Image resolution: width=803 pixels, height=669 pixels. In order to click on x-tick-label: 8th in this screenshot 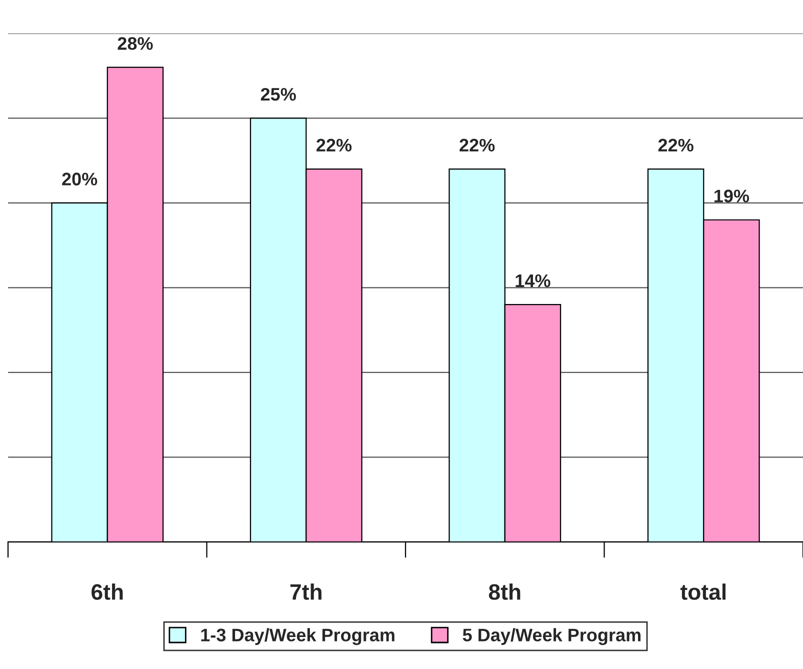, I will do `click(504, 592)`.